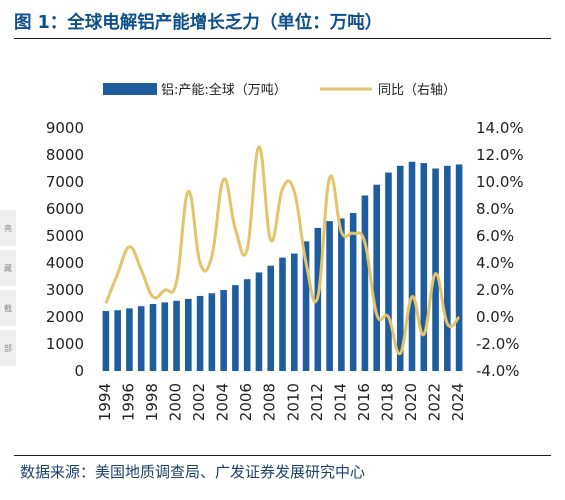  I want to click on y-axis-left: 0 1000 2000 3000 4000 5000 6000 7000 8000 9000, so click(65, 249).